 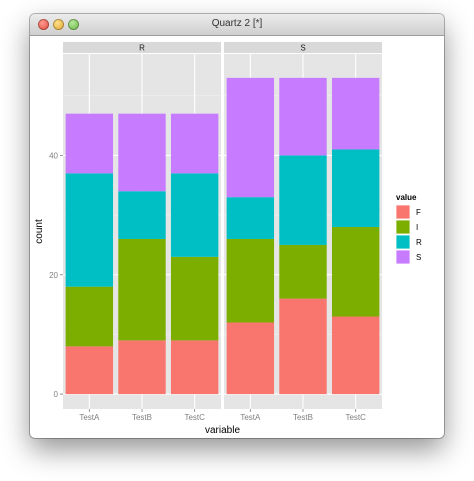 What do you see at coordinates (355, 272) in the screenshot?
I see `bar-s-testc-i` at bounding box center [355, 272].